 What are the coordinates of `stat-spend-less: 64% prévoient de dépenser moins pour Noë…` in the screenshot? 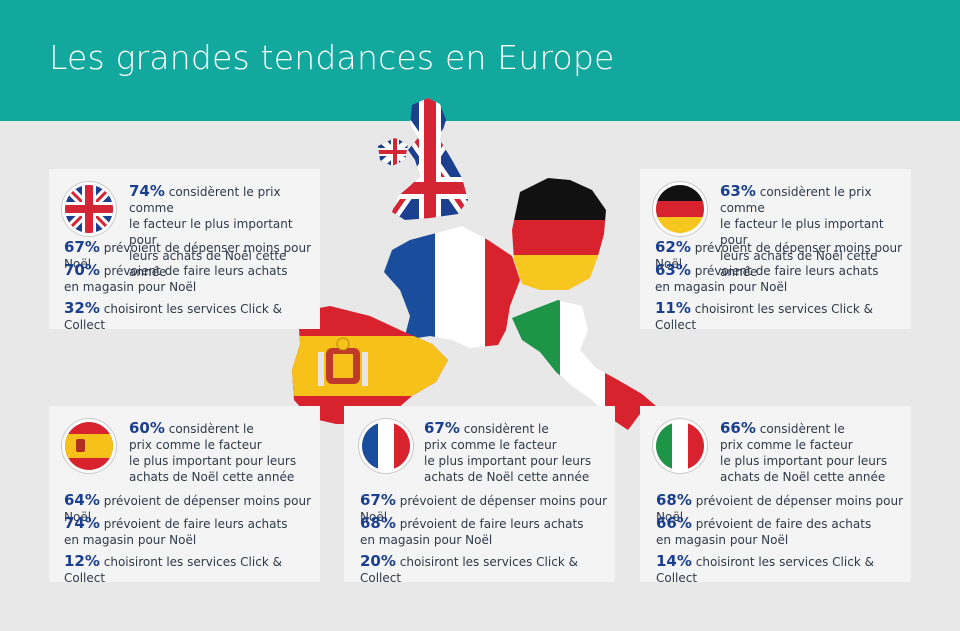 It's located at (192, 508).